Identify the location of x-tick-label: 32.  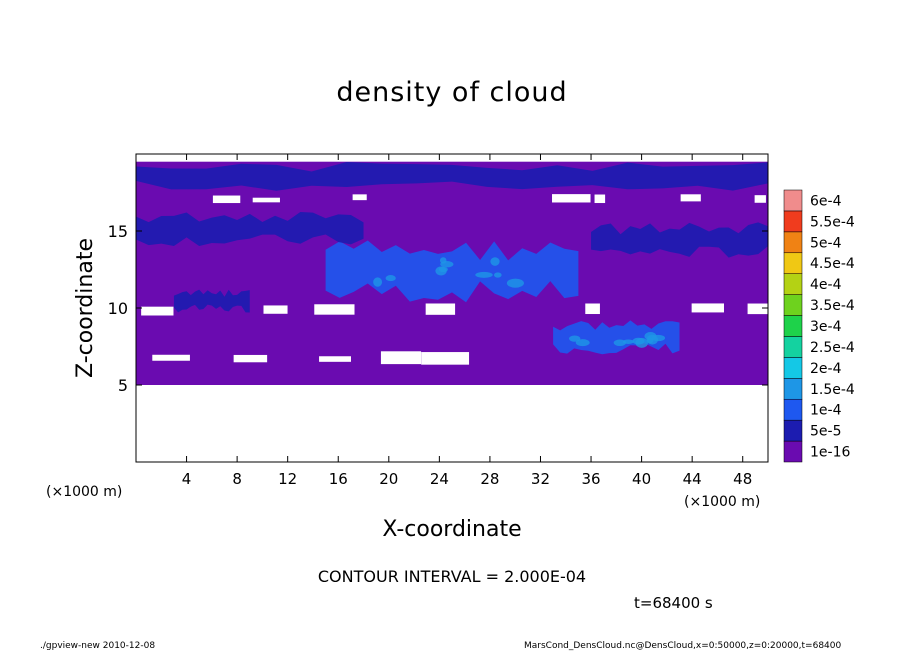
(540, 479).